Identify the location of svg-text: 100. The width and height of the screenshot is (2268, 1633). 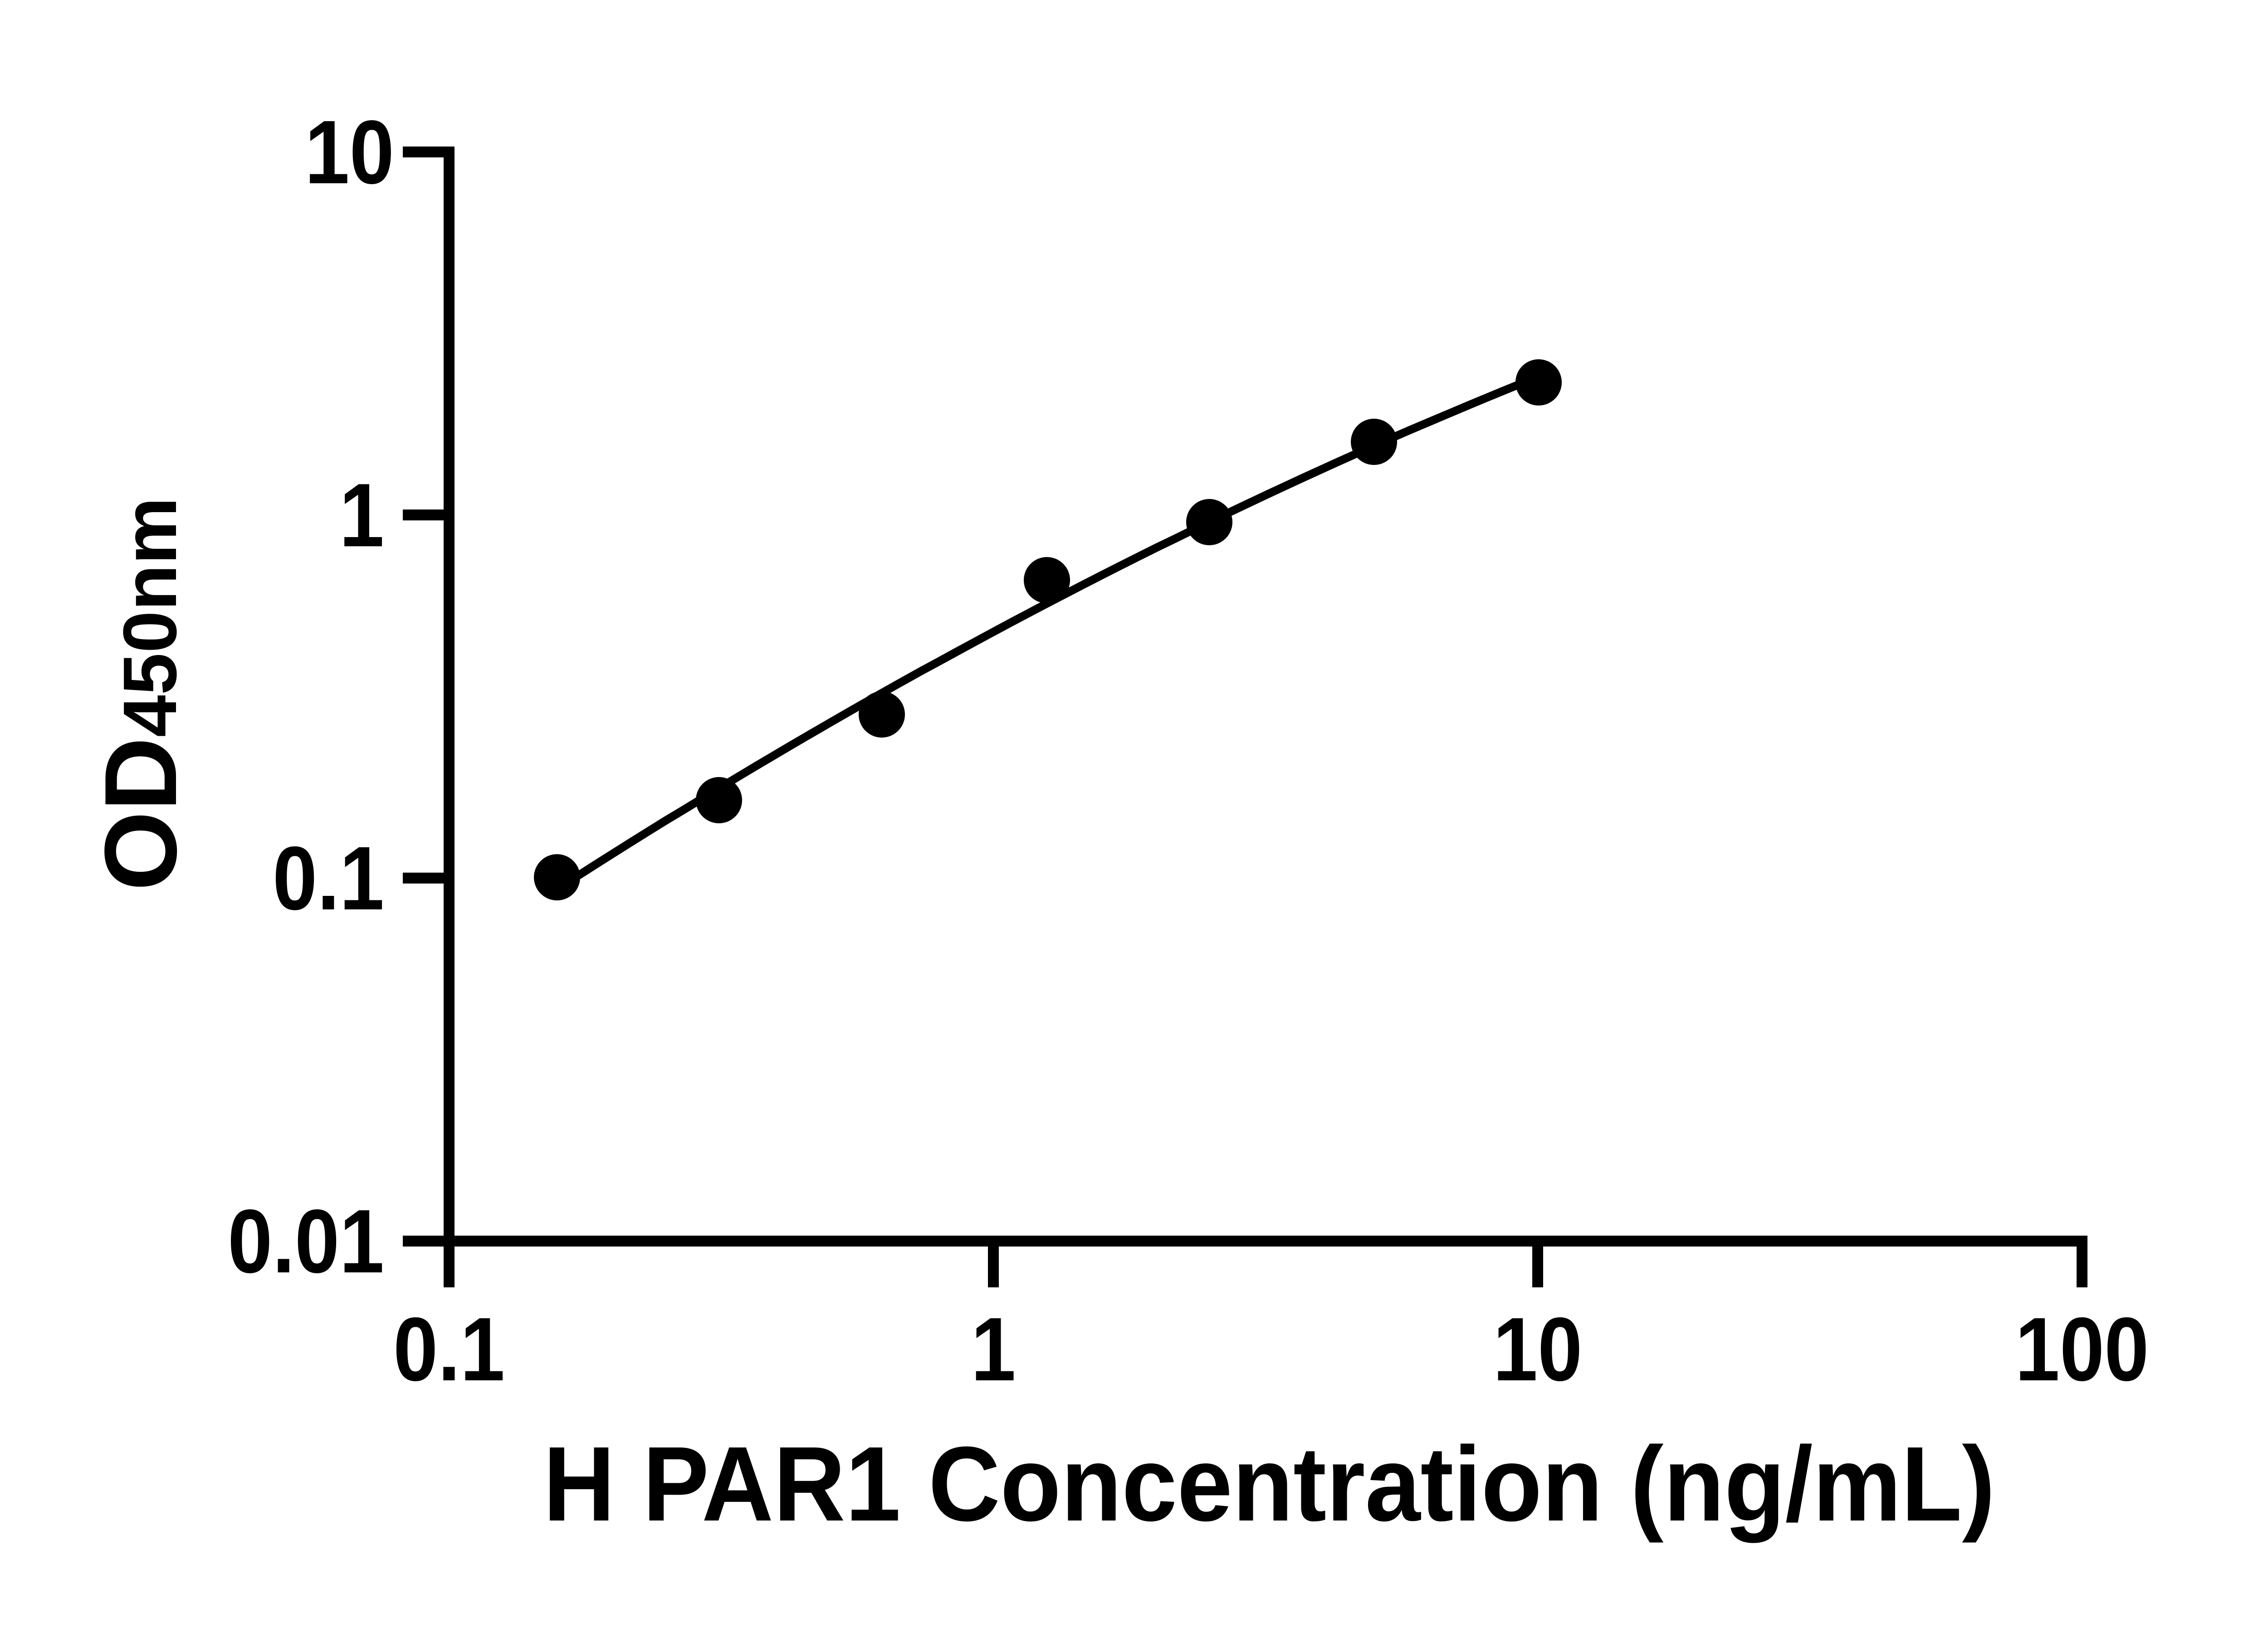
(2082, 1349).